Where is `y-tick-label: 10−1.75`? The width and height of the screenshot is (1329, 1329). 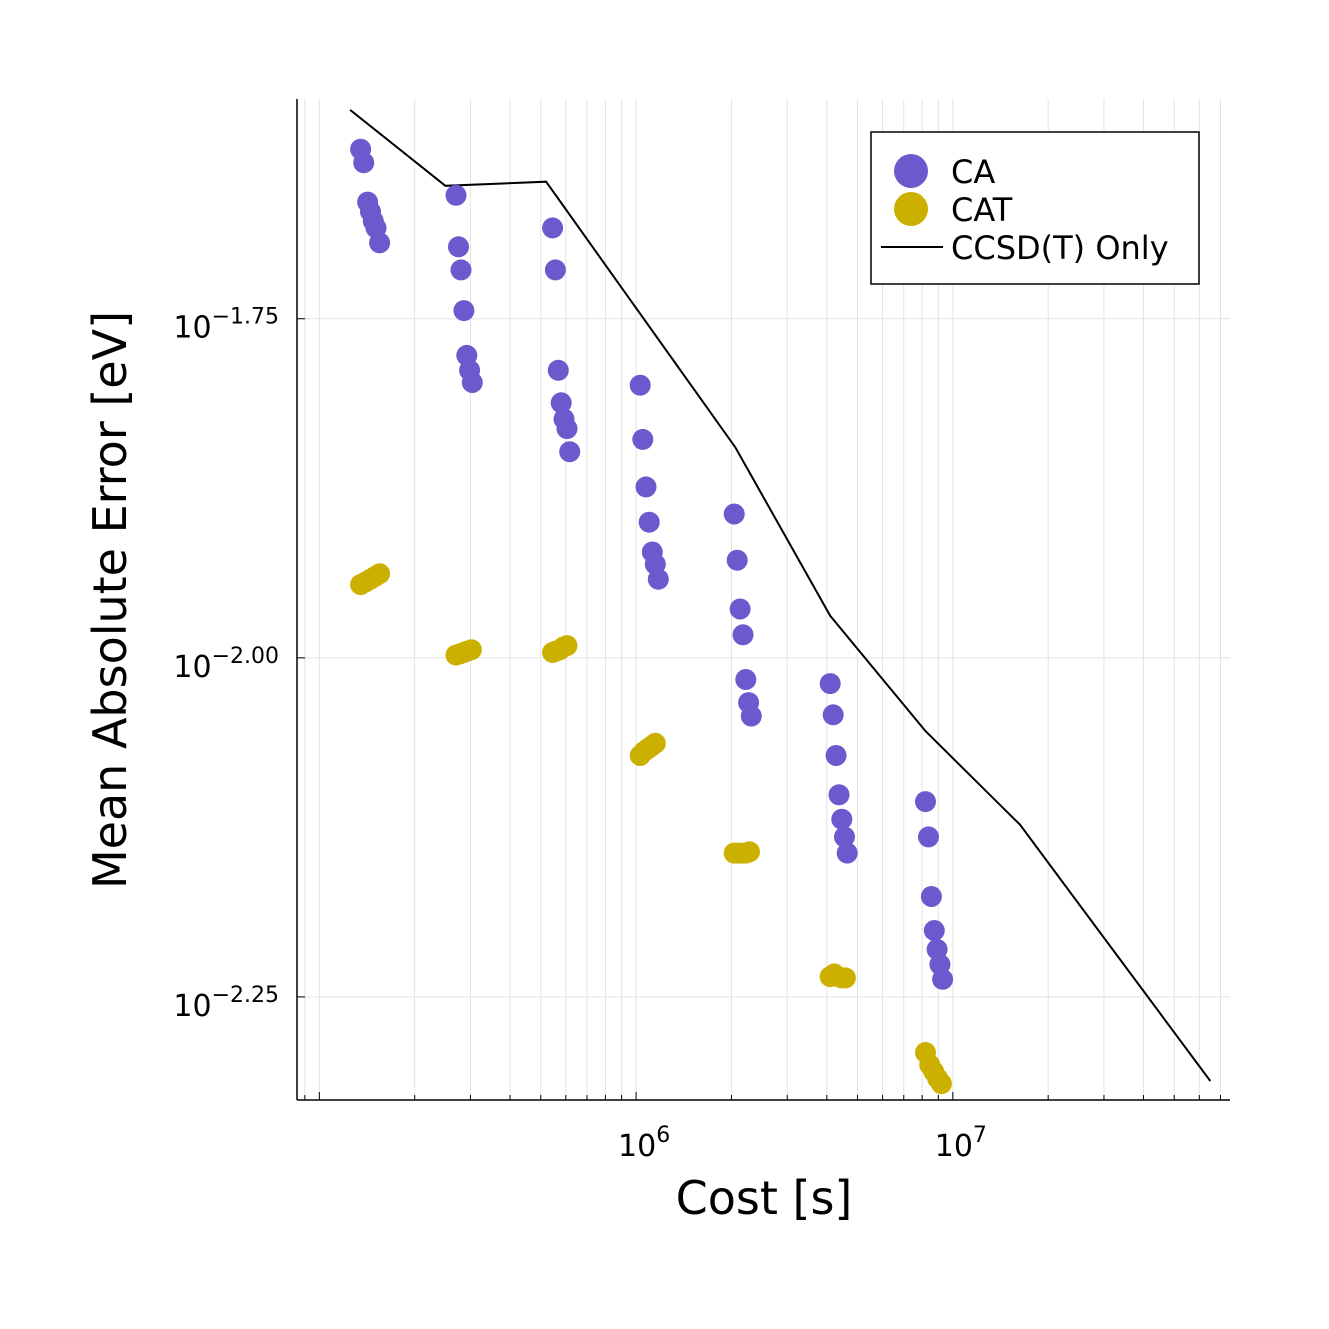 y-tick-label: 10−1.75 is located at coordinates (226, 325).